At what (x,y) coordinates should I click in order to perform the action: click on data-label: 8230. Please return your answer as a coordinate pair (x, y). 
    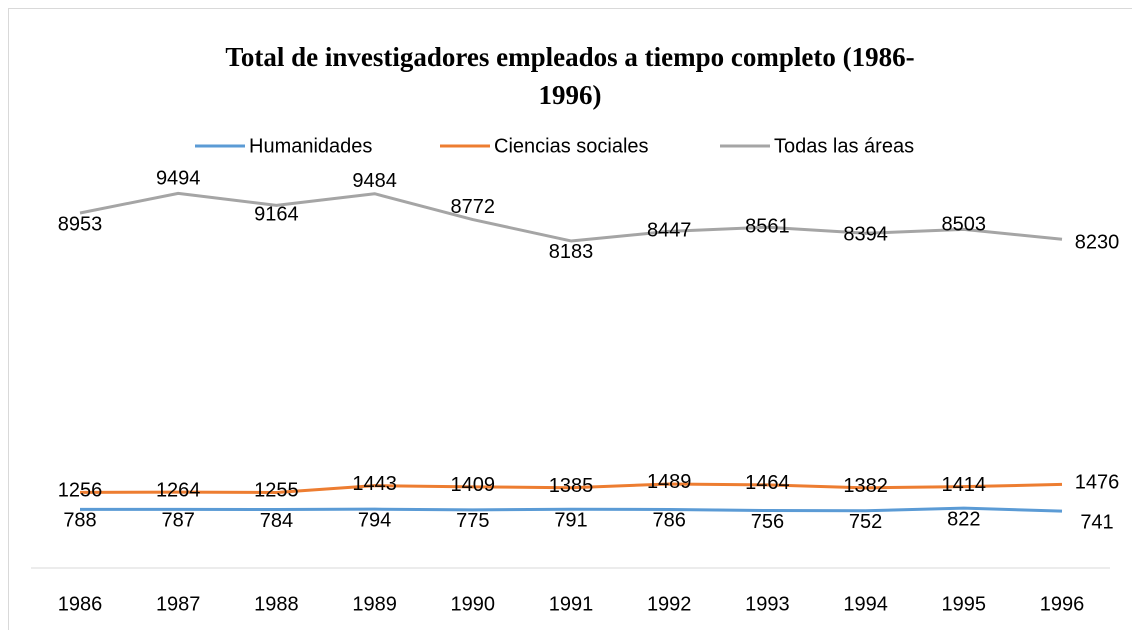
    Looking at the image, I should click on (1097, 243).